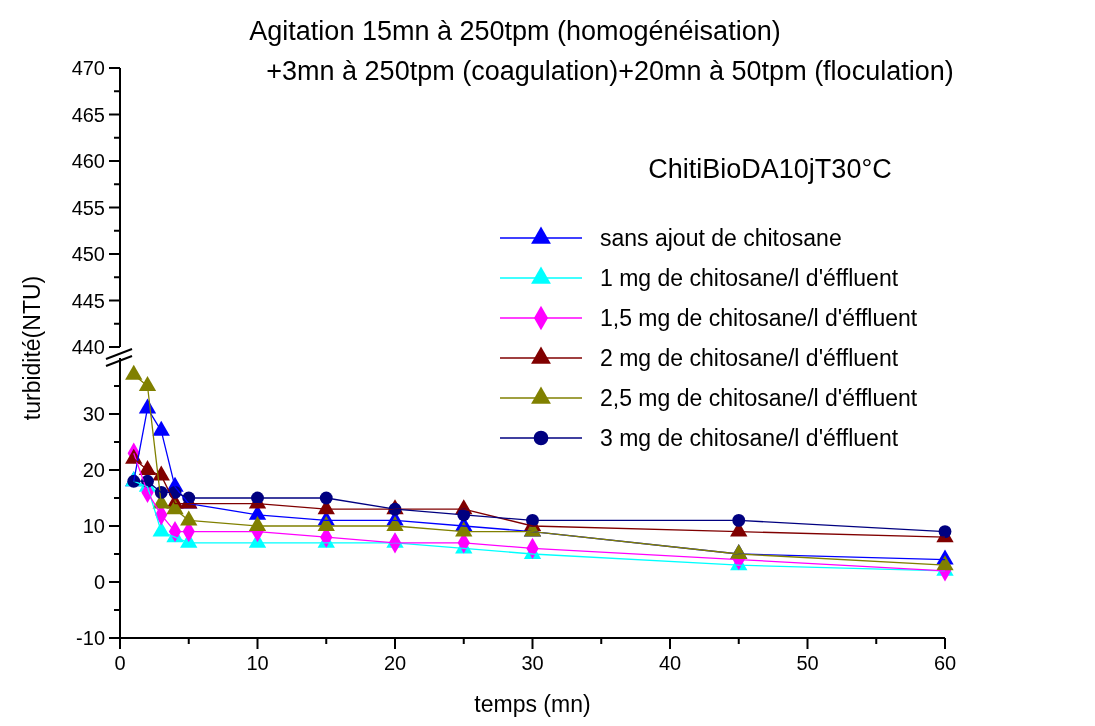 The height and width of the screenshot is (726, 1095). I want to click on y-tick-label: 460, so click(88, 161).